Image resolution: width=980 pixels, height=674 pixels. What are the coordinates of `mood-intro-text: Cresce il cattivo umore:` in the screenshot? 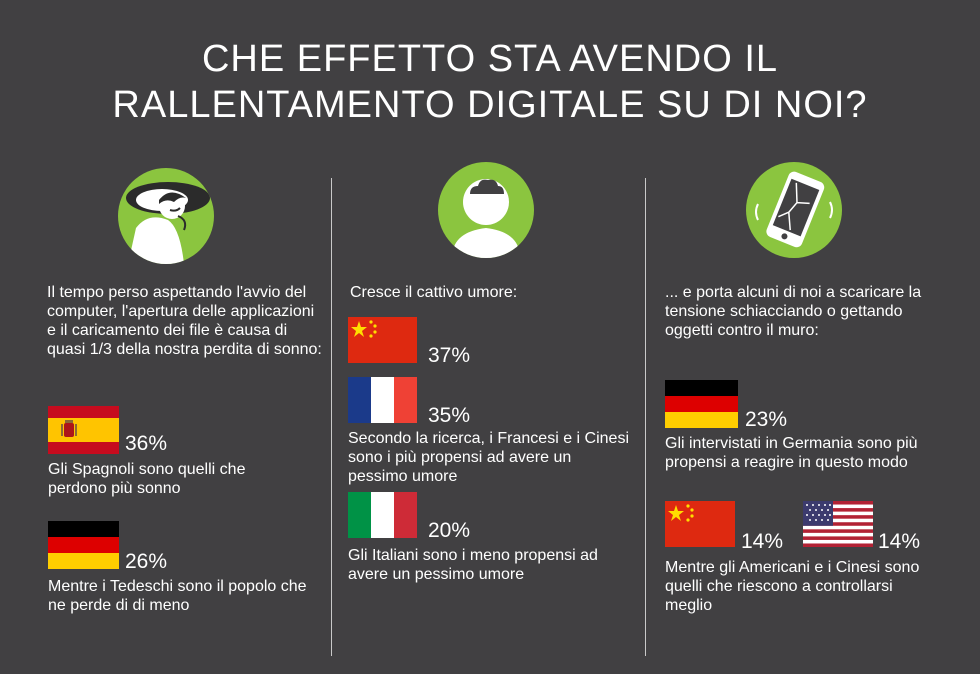 It's located at (434, 292).